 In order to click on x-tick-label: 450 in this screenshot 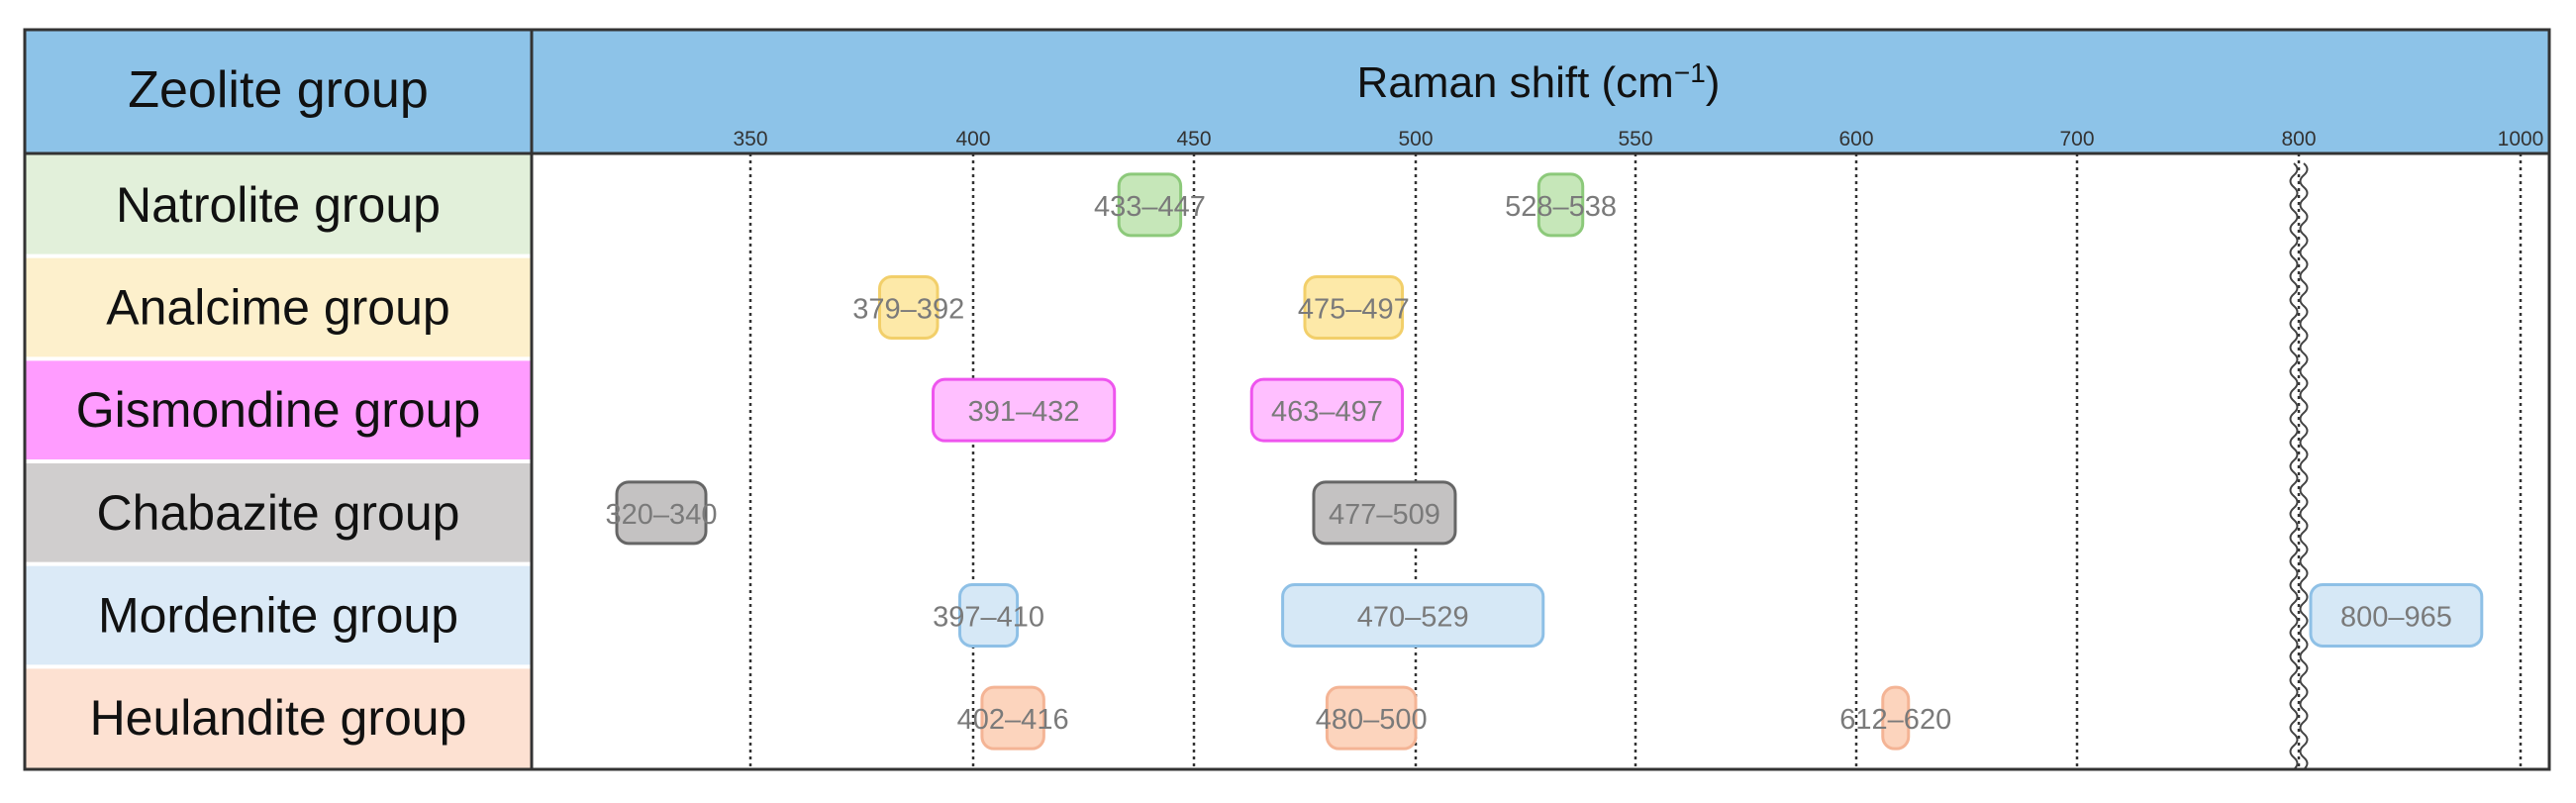, I will do `click(1194, 139)`.